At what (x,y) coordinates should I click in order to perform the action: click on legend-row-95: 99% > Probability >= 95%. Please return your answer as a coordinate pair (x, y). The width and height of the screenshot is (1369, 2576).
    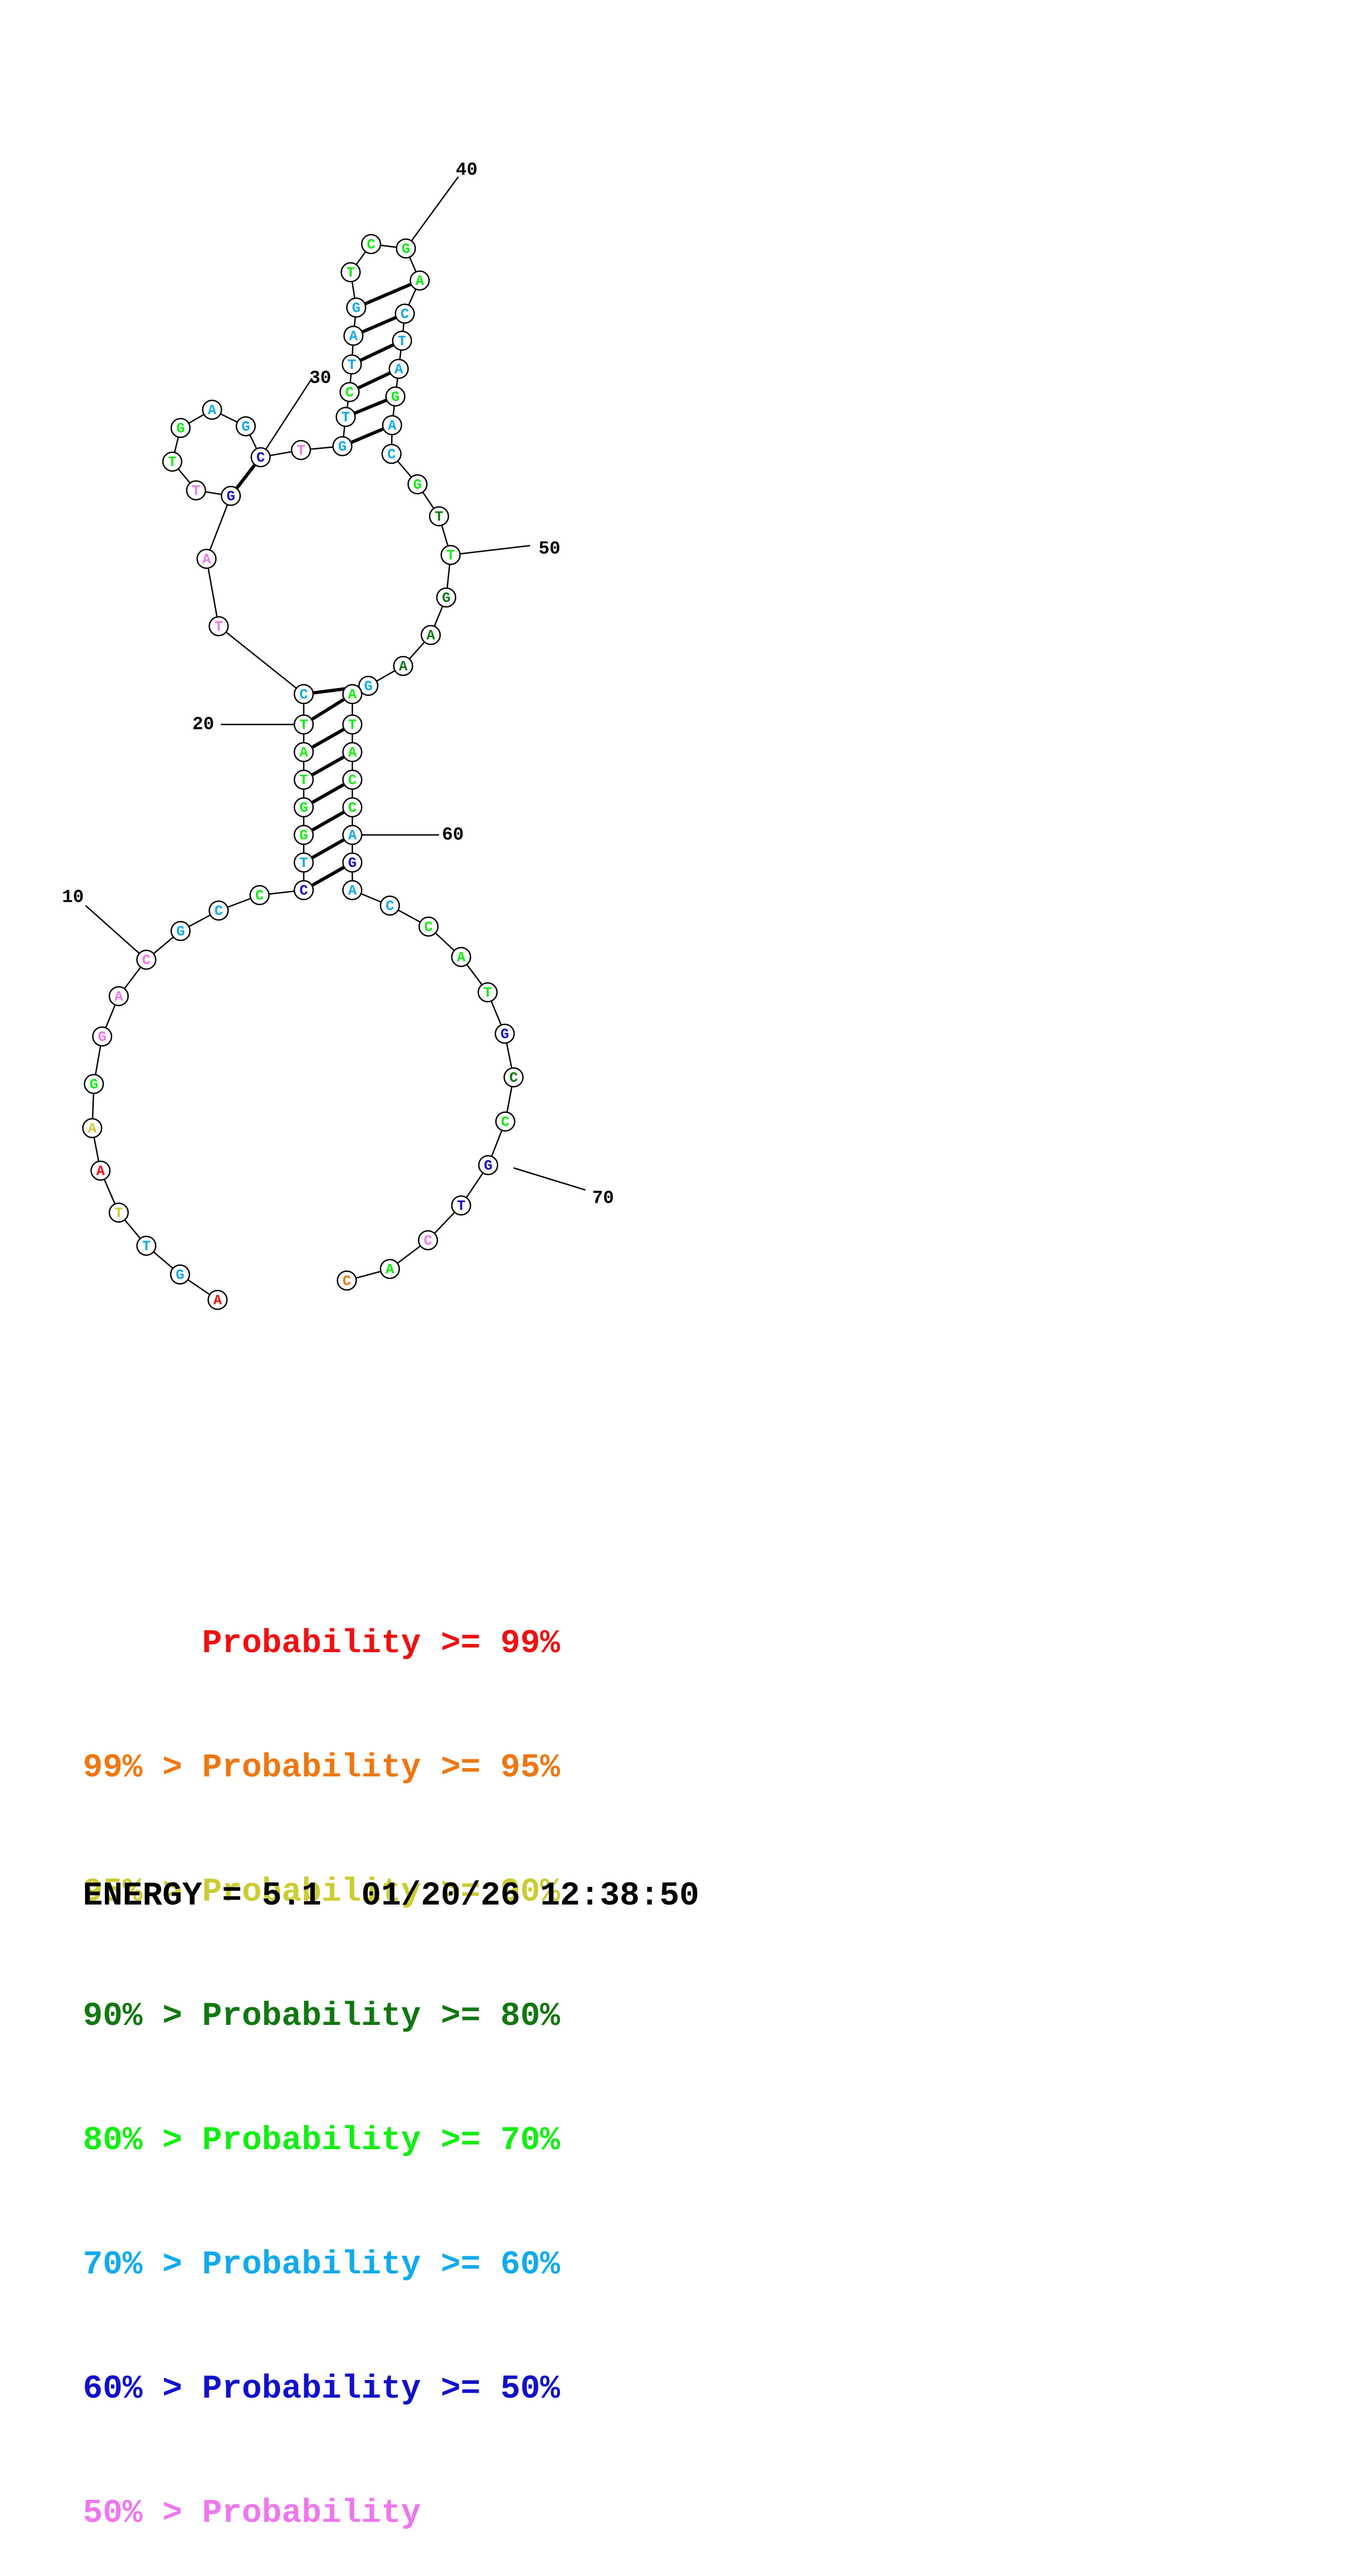
    Looking at the image, I should click on (322, 1768).